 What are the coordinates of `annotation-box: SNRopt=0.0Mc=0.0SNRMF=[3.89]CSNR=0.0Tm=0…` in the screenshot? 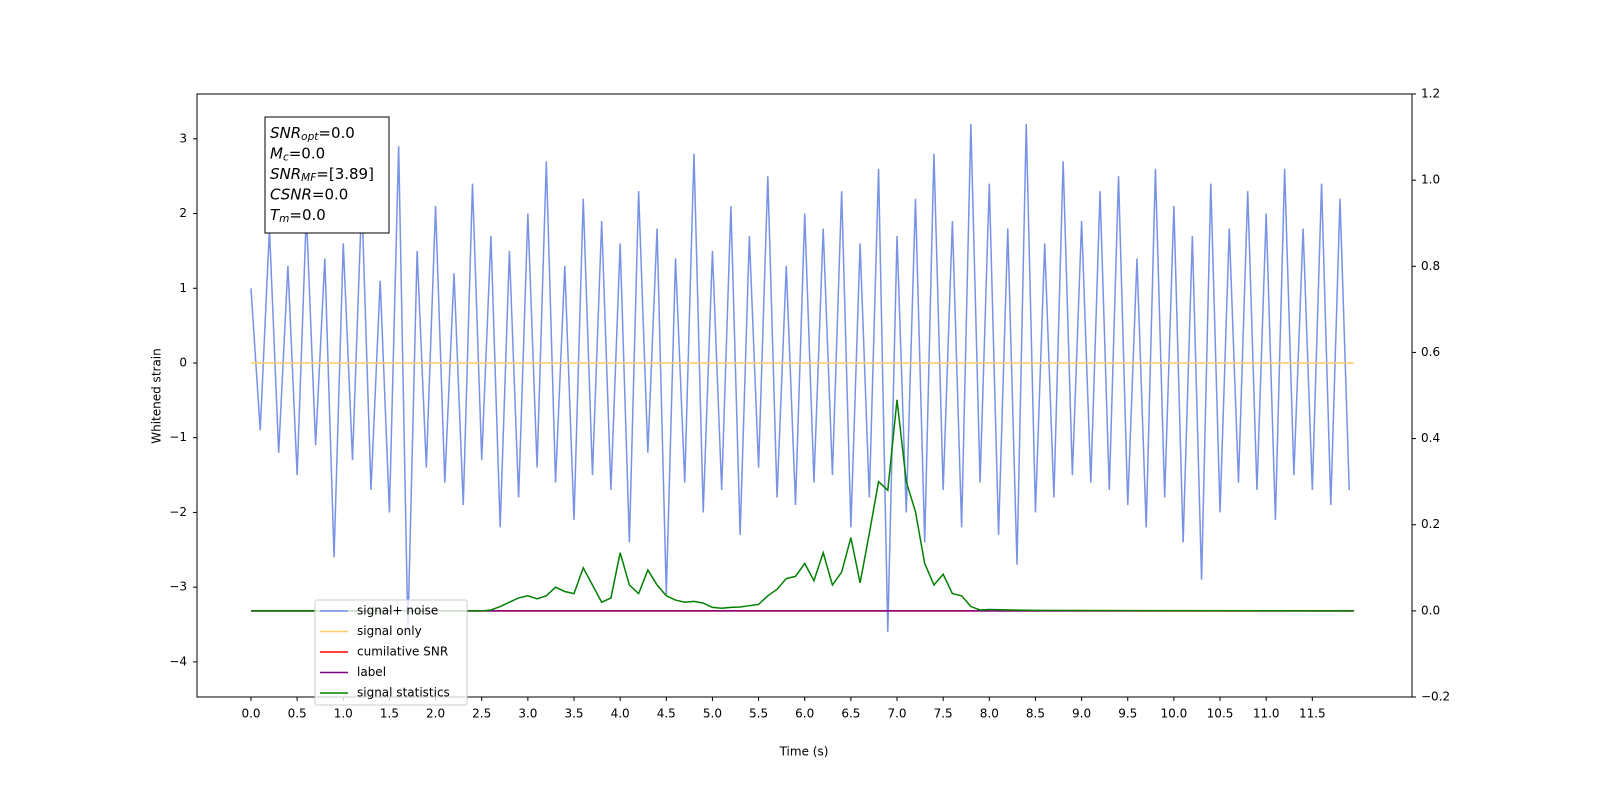 It's located at (327, 175).